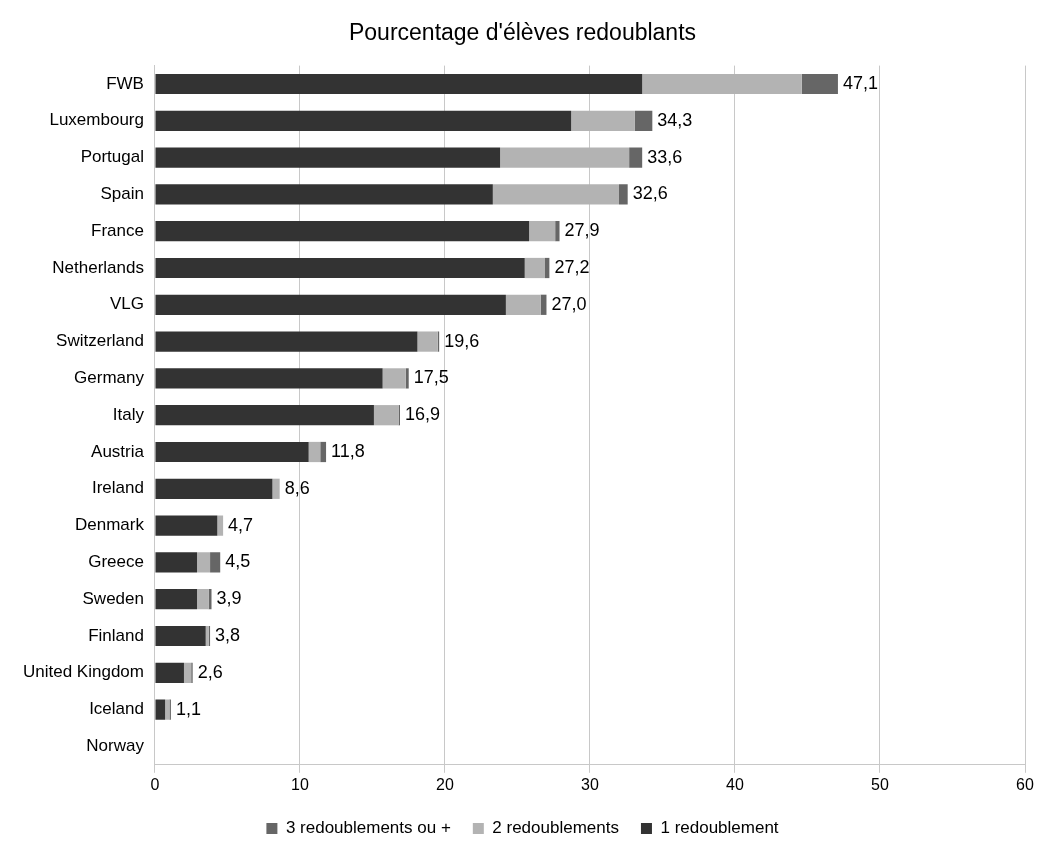 The width and height of the screenshot is (1050, 857). What do you see at coordinates (650, 193) in the screenshot?
I see `total-label: 32,6` at bounding box center [650, 193].